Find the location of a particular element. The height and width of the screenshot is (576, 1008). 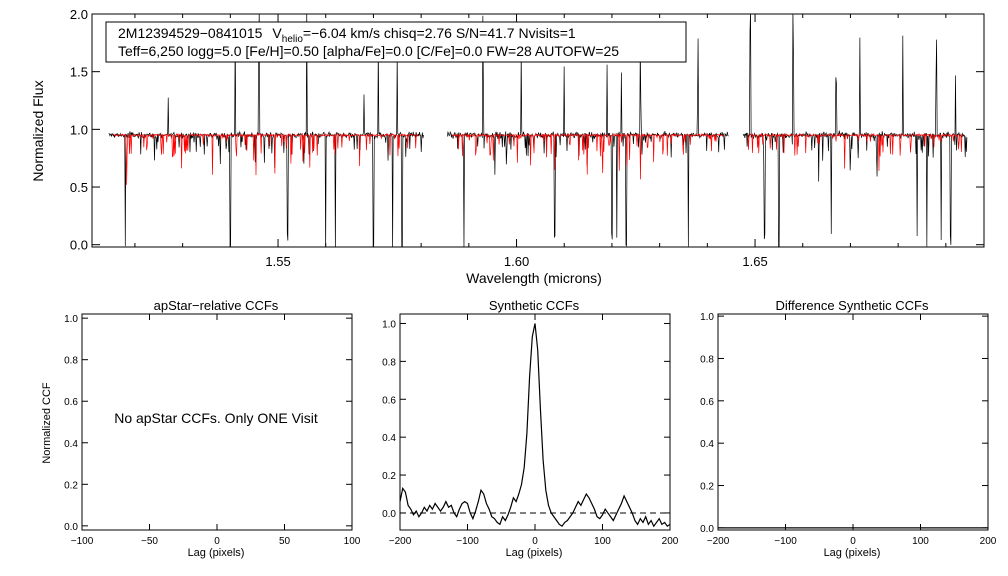

apstar-ccf-title: apStar−relative CCFs is located at coordinates (216, 305).